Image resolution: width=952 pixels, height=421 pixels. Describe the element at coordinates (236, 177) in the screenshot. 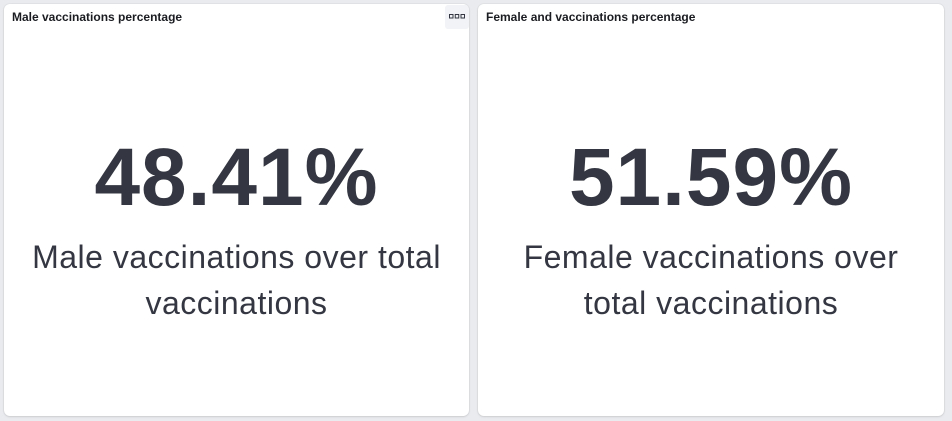

I see `metric-value: 48.41%` at that location.